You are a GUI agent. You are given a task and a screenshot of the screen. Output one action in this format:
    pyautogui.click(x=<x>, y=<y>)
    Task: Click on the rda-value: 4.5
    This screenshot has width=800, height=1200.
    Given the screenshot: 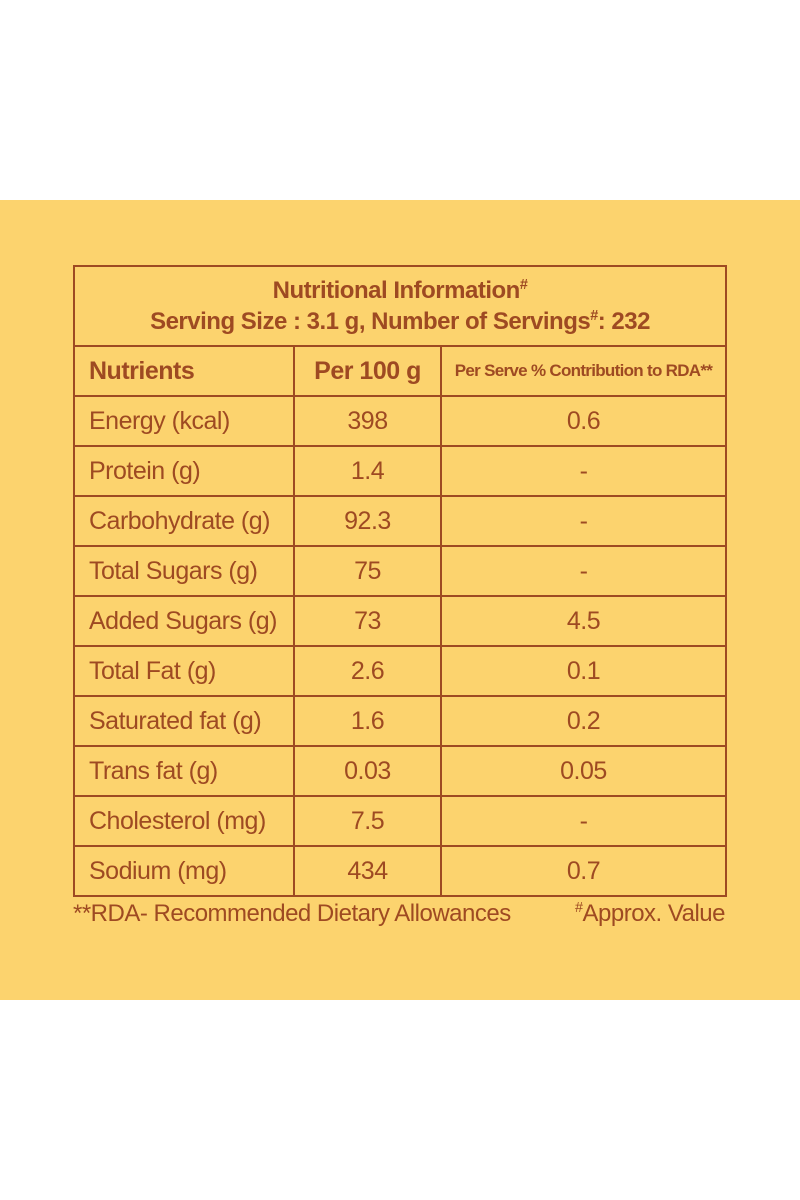 What is the action you would take?
    pyautogui.click(x=583, y=621)
    